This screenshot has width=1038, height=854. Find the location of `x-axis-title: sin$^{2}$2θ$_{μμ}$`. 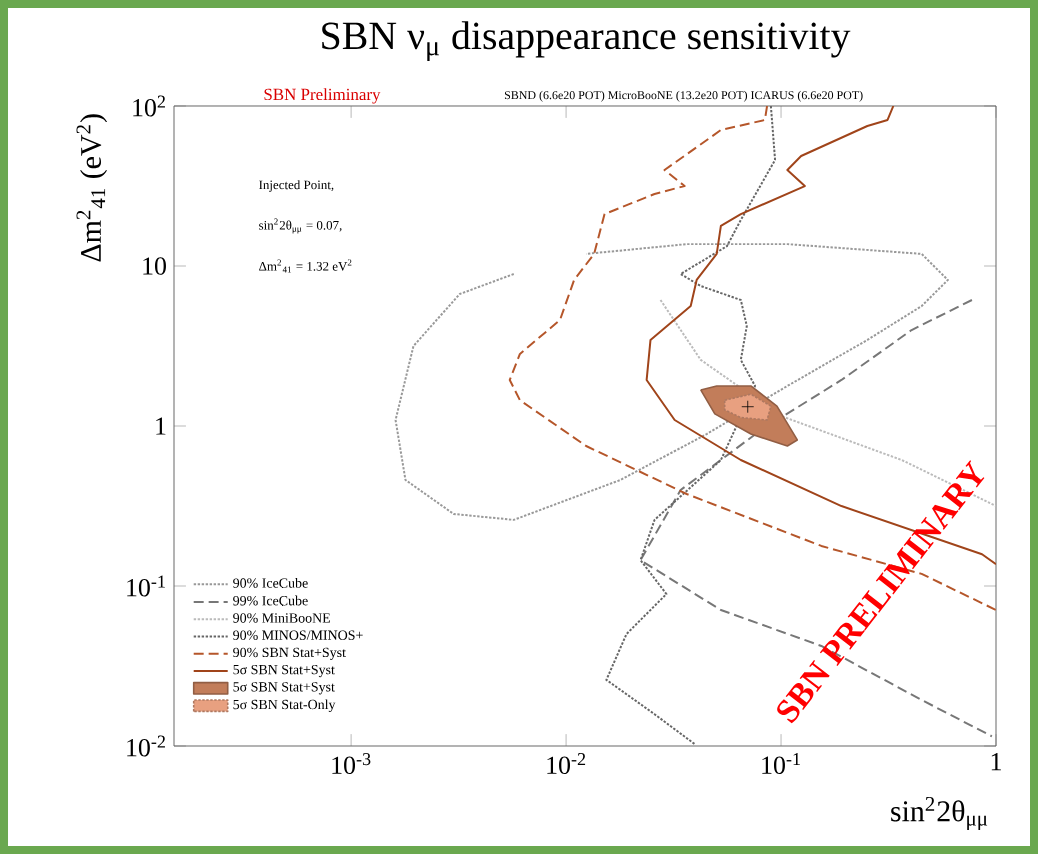

x-axis-title: sin$^{2}$2θ$_{μμ}$ is located at coordinates (939, 813).